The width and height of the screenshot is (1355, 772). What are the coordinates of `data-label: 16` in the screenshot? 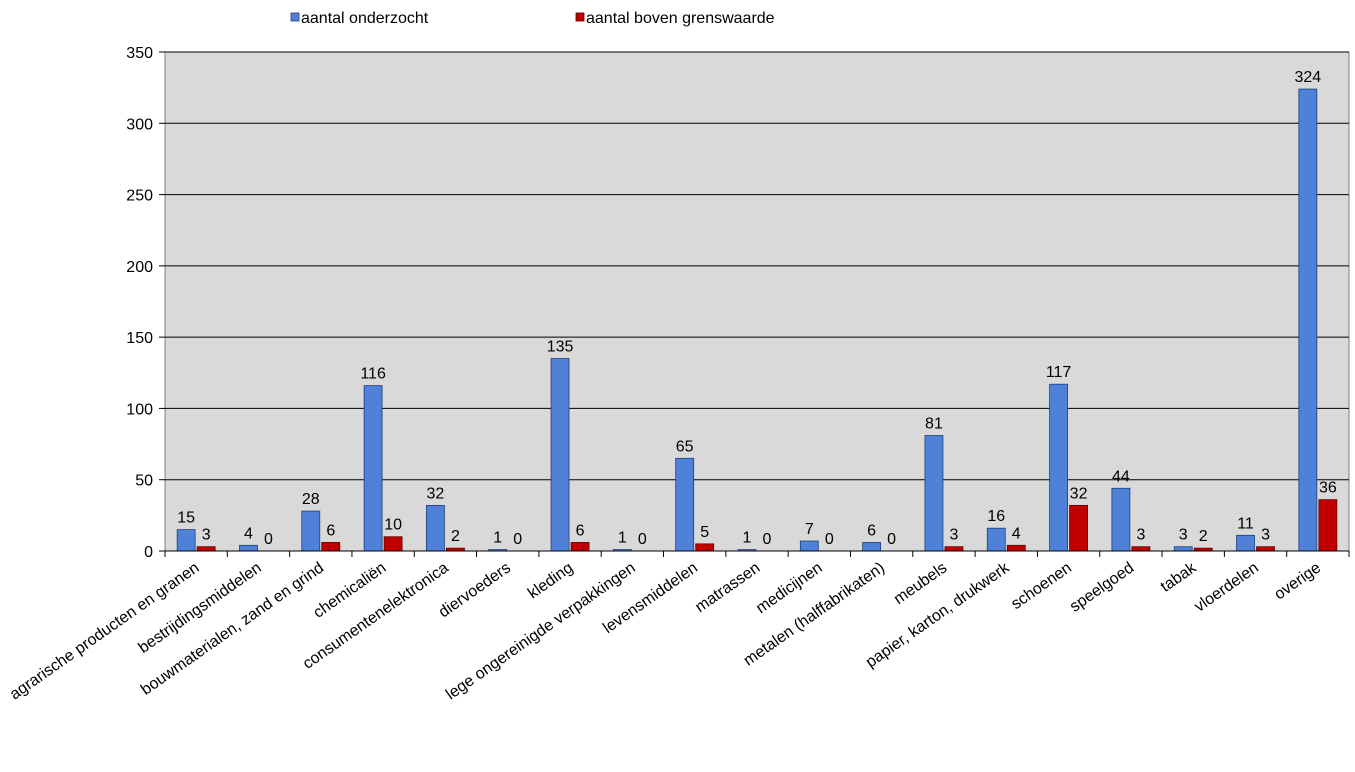 It's located at (996, 516).